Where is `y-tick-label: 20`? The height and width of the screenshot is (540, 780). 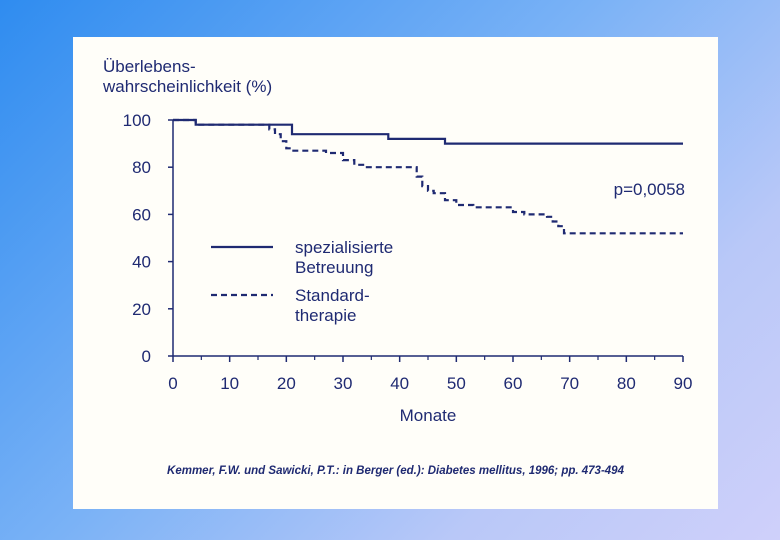
y-tick-label: 20 is located at coordinates (141, 309).